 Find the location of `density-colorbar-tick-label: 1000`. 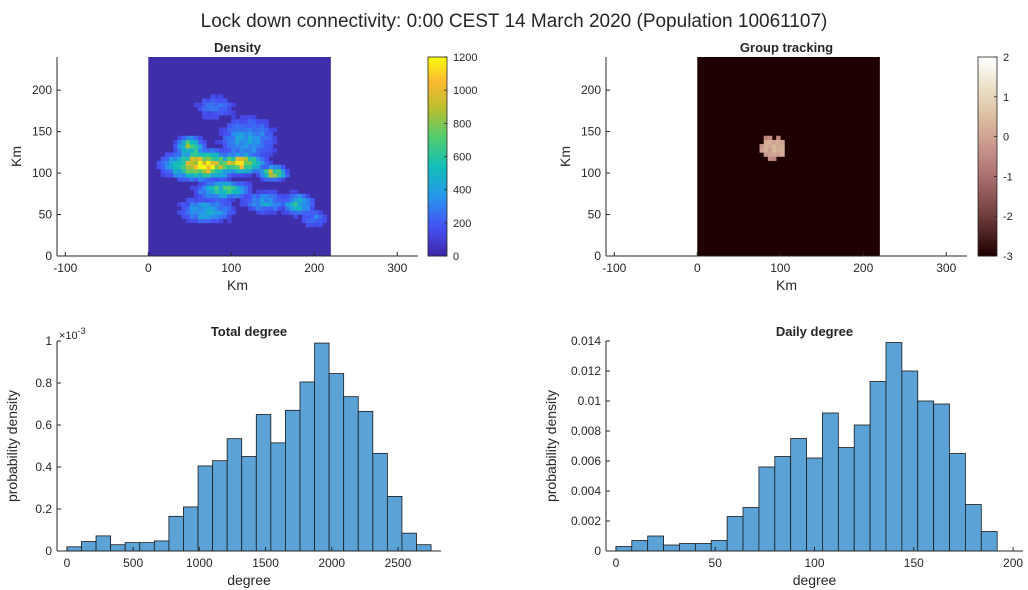

density-colorbar-tick-label: 1000 is located at coordinates (465, 91).